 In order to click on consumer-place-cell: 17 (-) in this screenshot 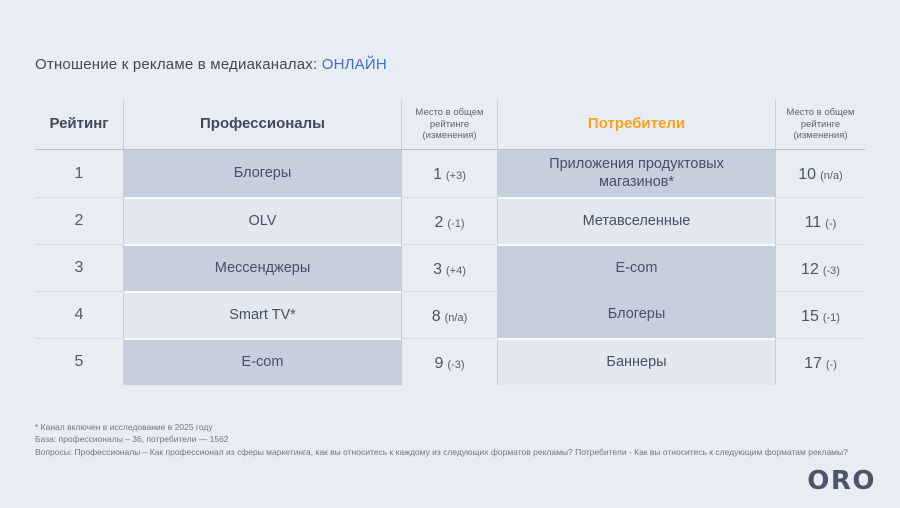, I will do `click(820, 361)`.